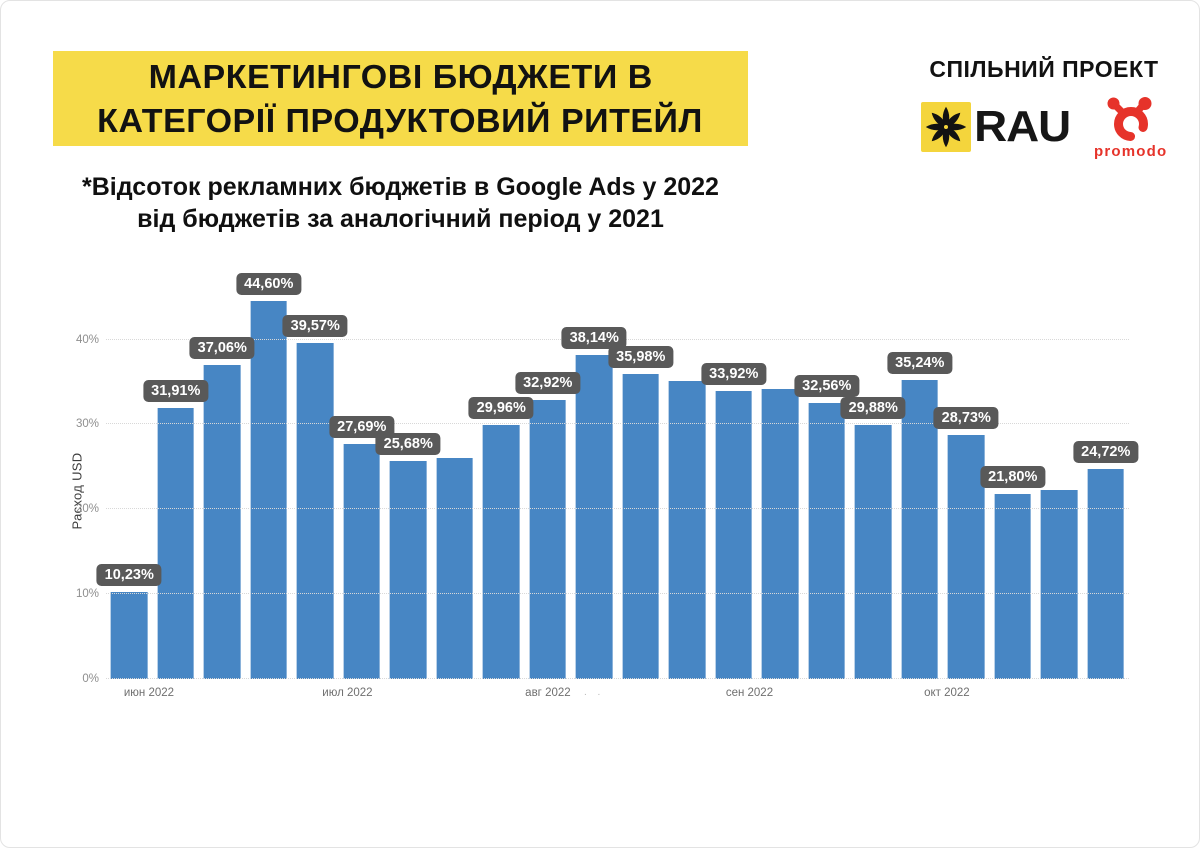 This screenshot has height=848, width=1200. I want to click on bar-value-label: 35,24%, so click(920, 362).